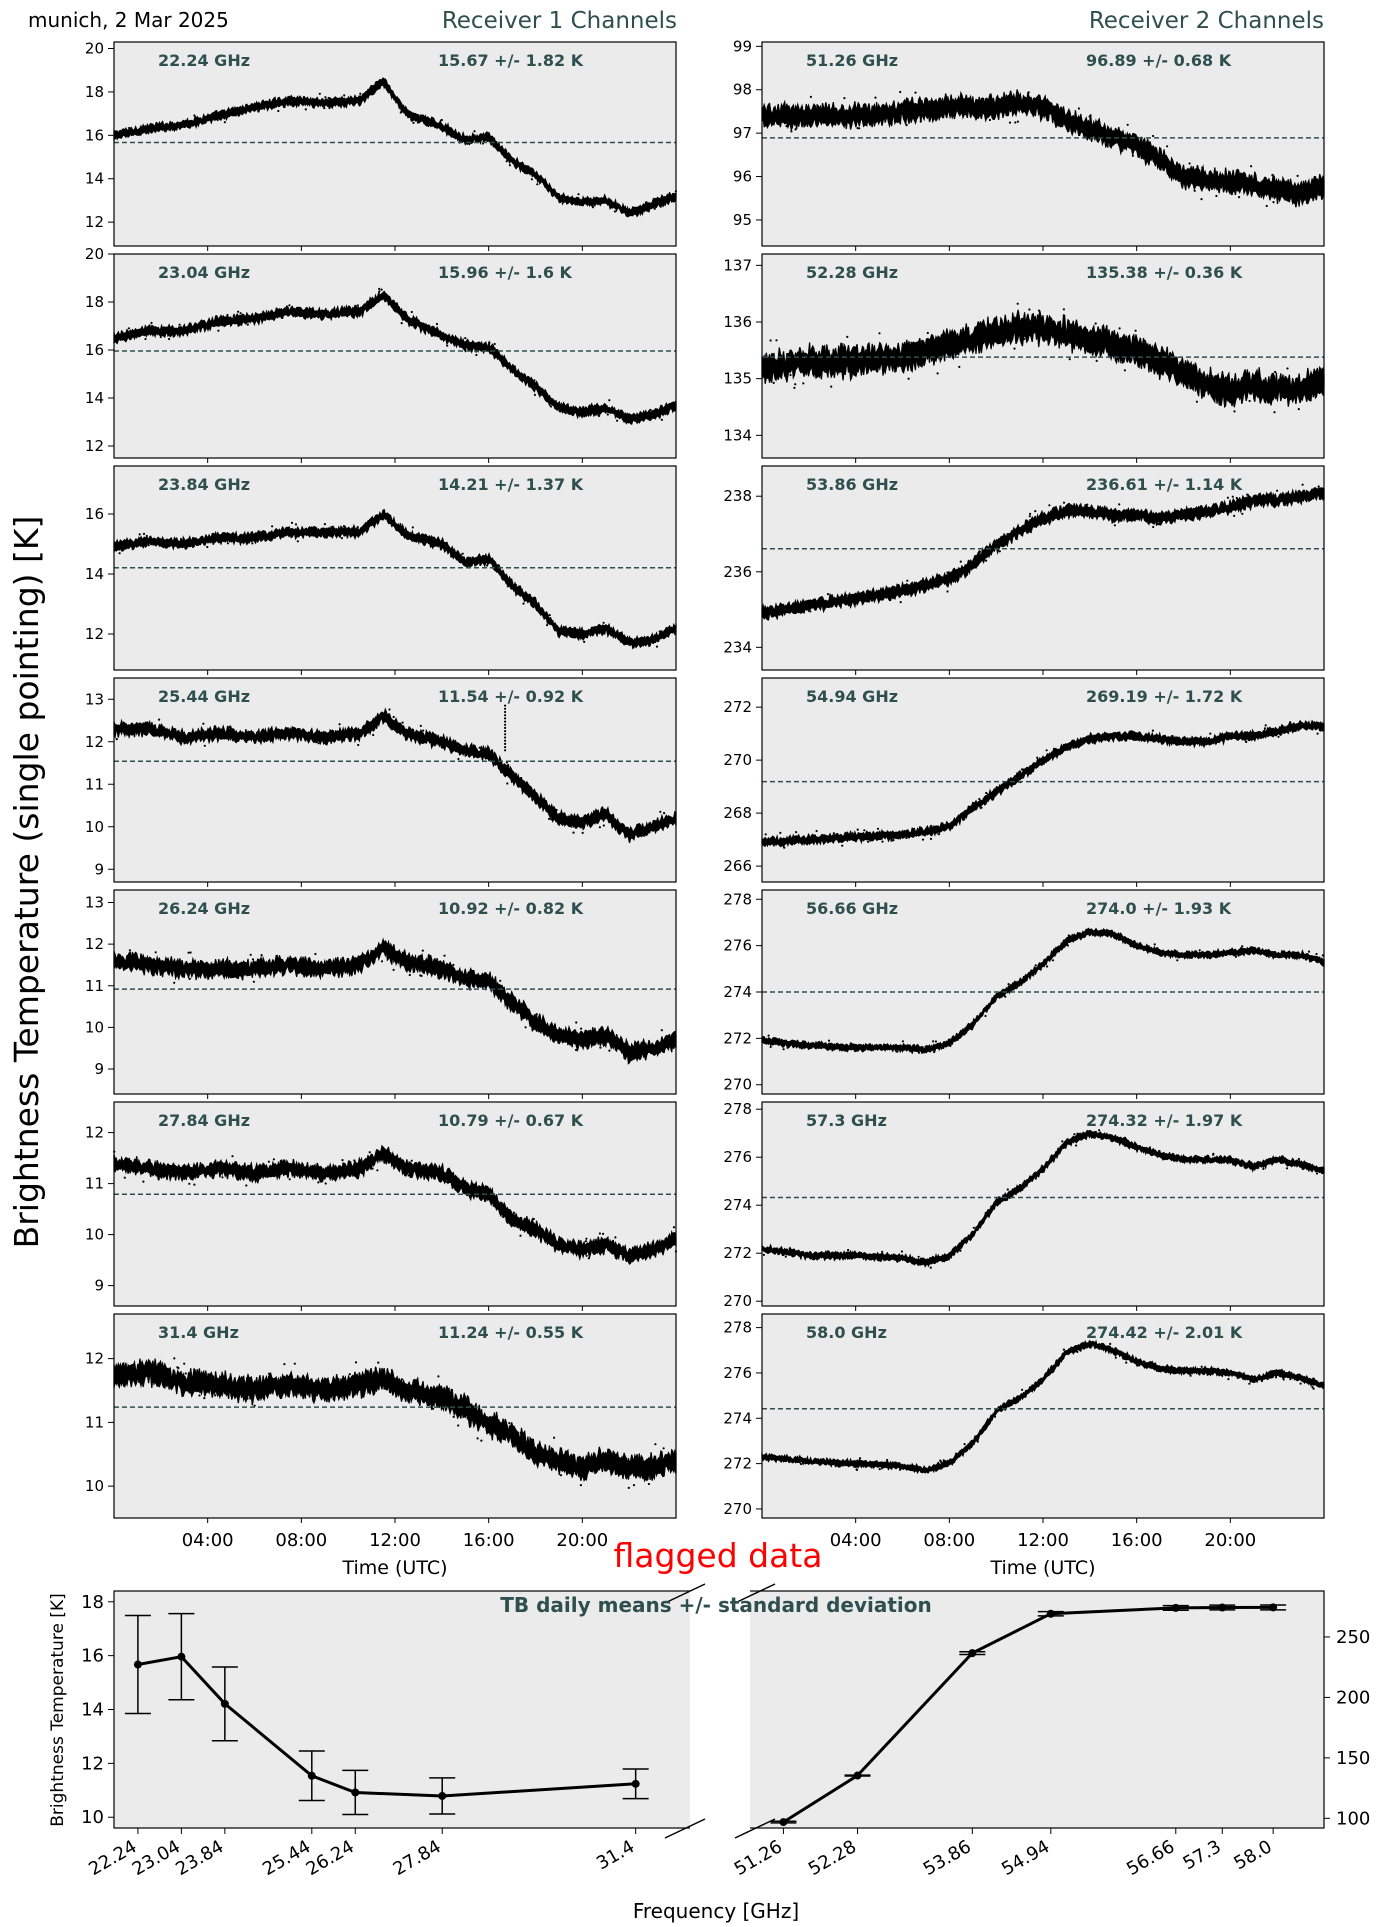 This screenshot has width=1384, height=1927. Describe the element at coordinates (511, 696) in the screenshot. I see `stats-label: 11.54 +/- 0.92 K` at that location.